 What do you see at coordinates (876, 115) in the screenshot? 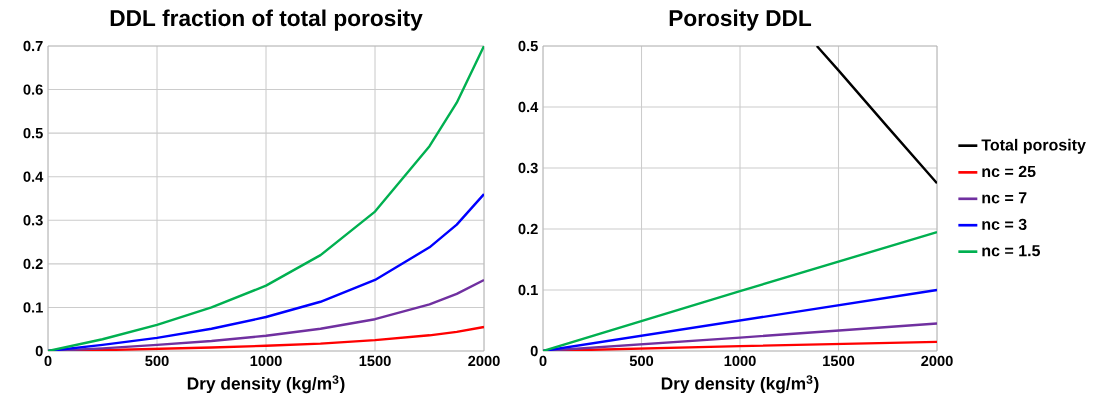
I see `line-series` at bounding box center [876, 115].